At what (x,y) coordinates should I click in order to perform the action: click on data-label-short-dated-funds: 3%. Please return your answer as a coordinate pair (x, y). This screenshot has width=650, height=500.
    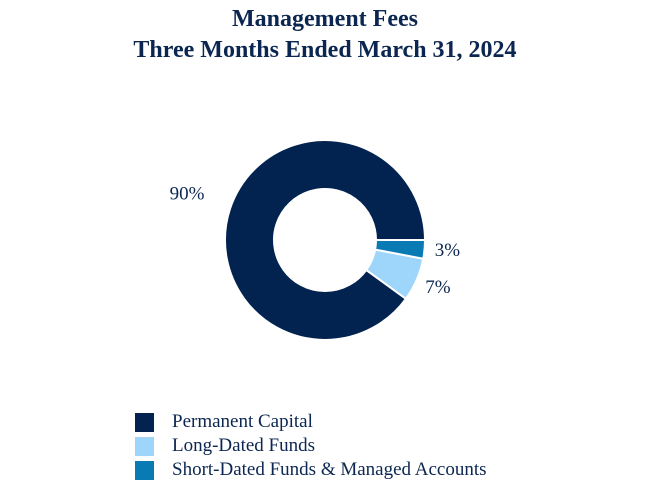
    Looking at the image, I should click on (448, 250).